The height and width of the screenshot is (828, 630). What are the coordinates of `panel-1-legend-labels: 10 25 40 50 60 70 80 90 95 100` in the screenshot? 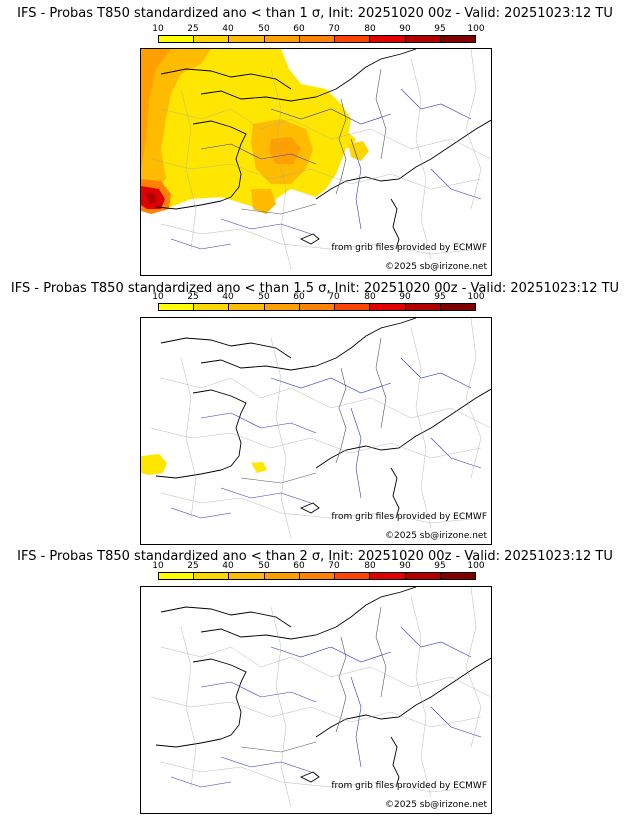 It's located at (318, 29).